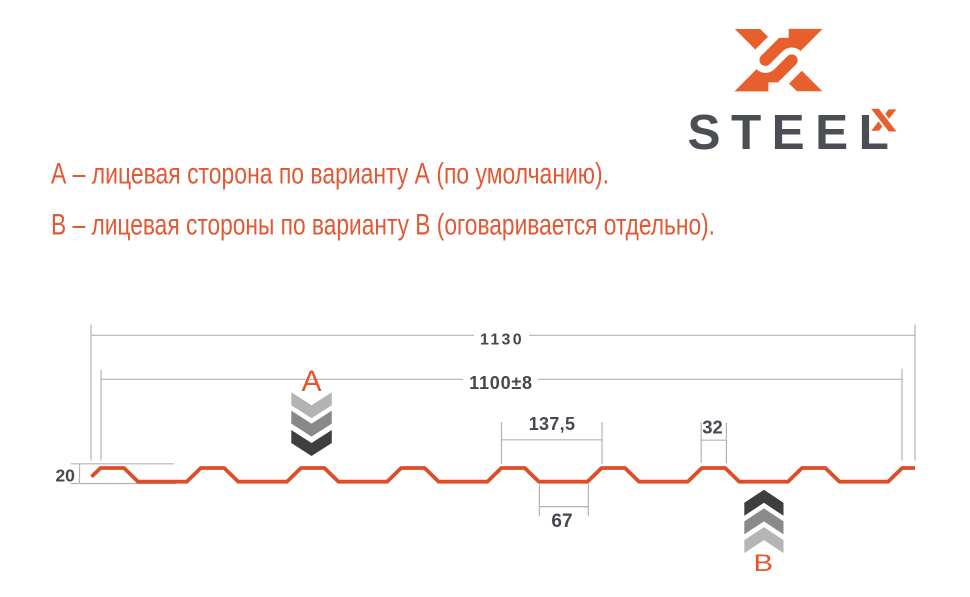 This screenshot has height=597, width=970. I want to click on svg-text: STEEL, so click(794, 132).